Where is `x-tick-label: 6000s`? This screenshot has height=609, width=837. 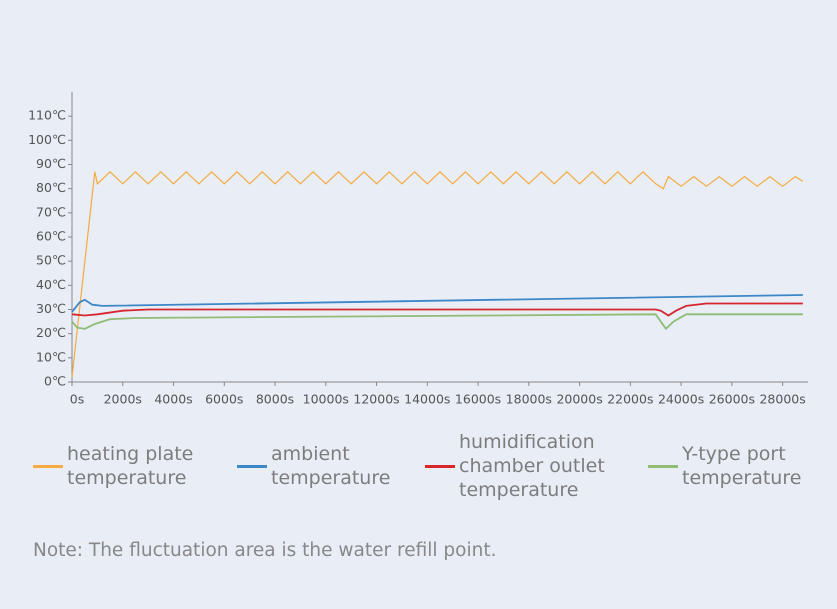 x-tick-label: 6000s is located at coordinates (224, 399).